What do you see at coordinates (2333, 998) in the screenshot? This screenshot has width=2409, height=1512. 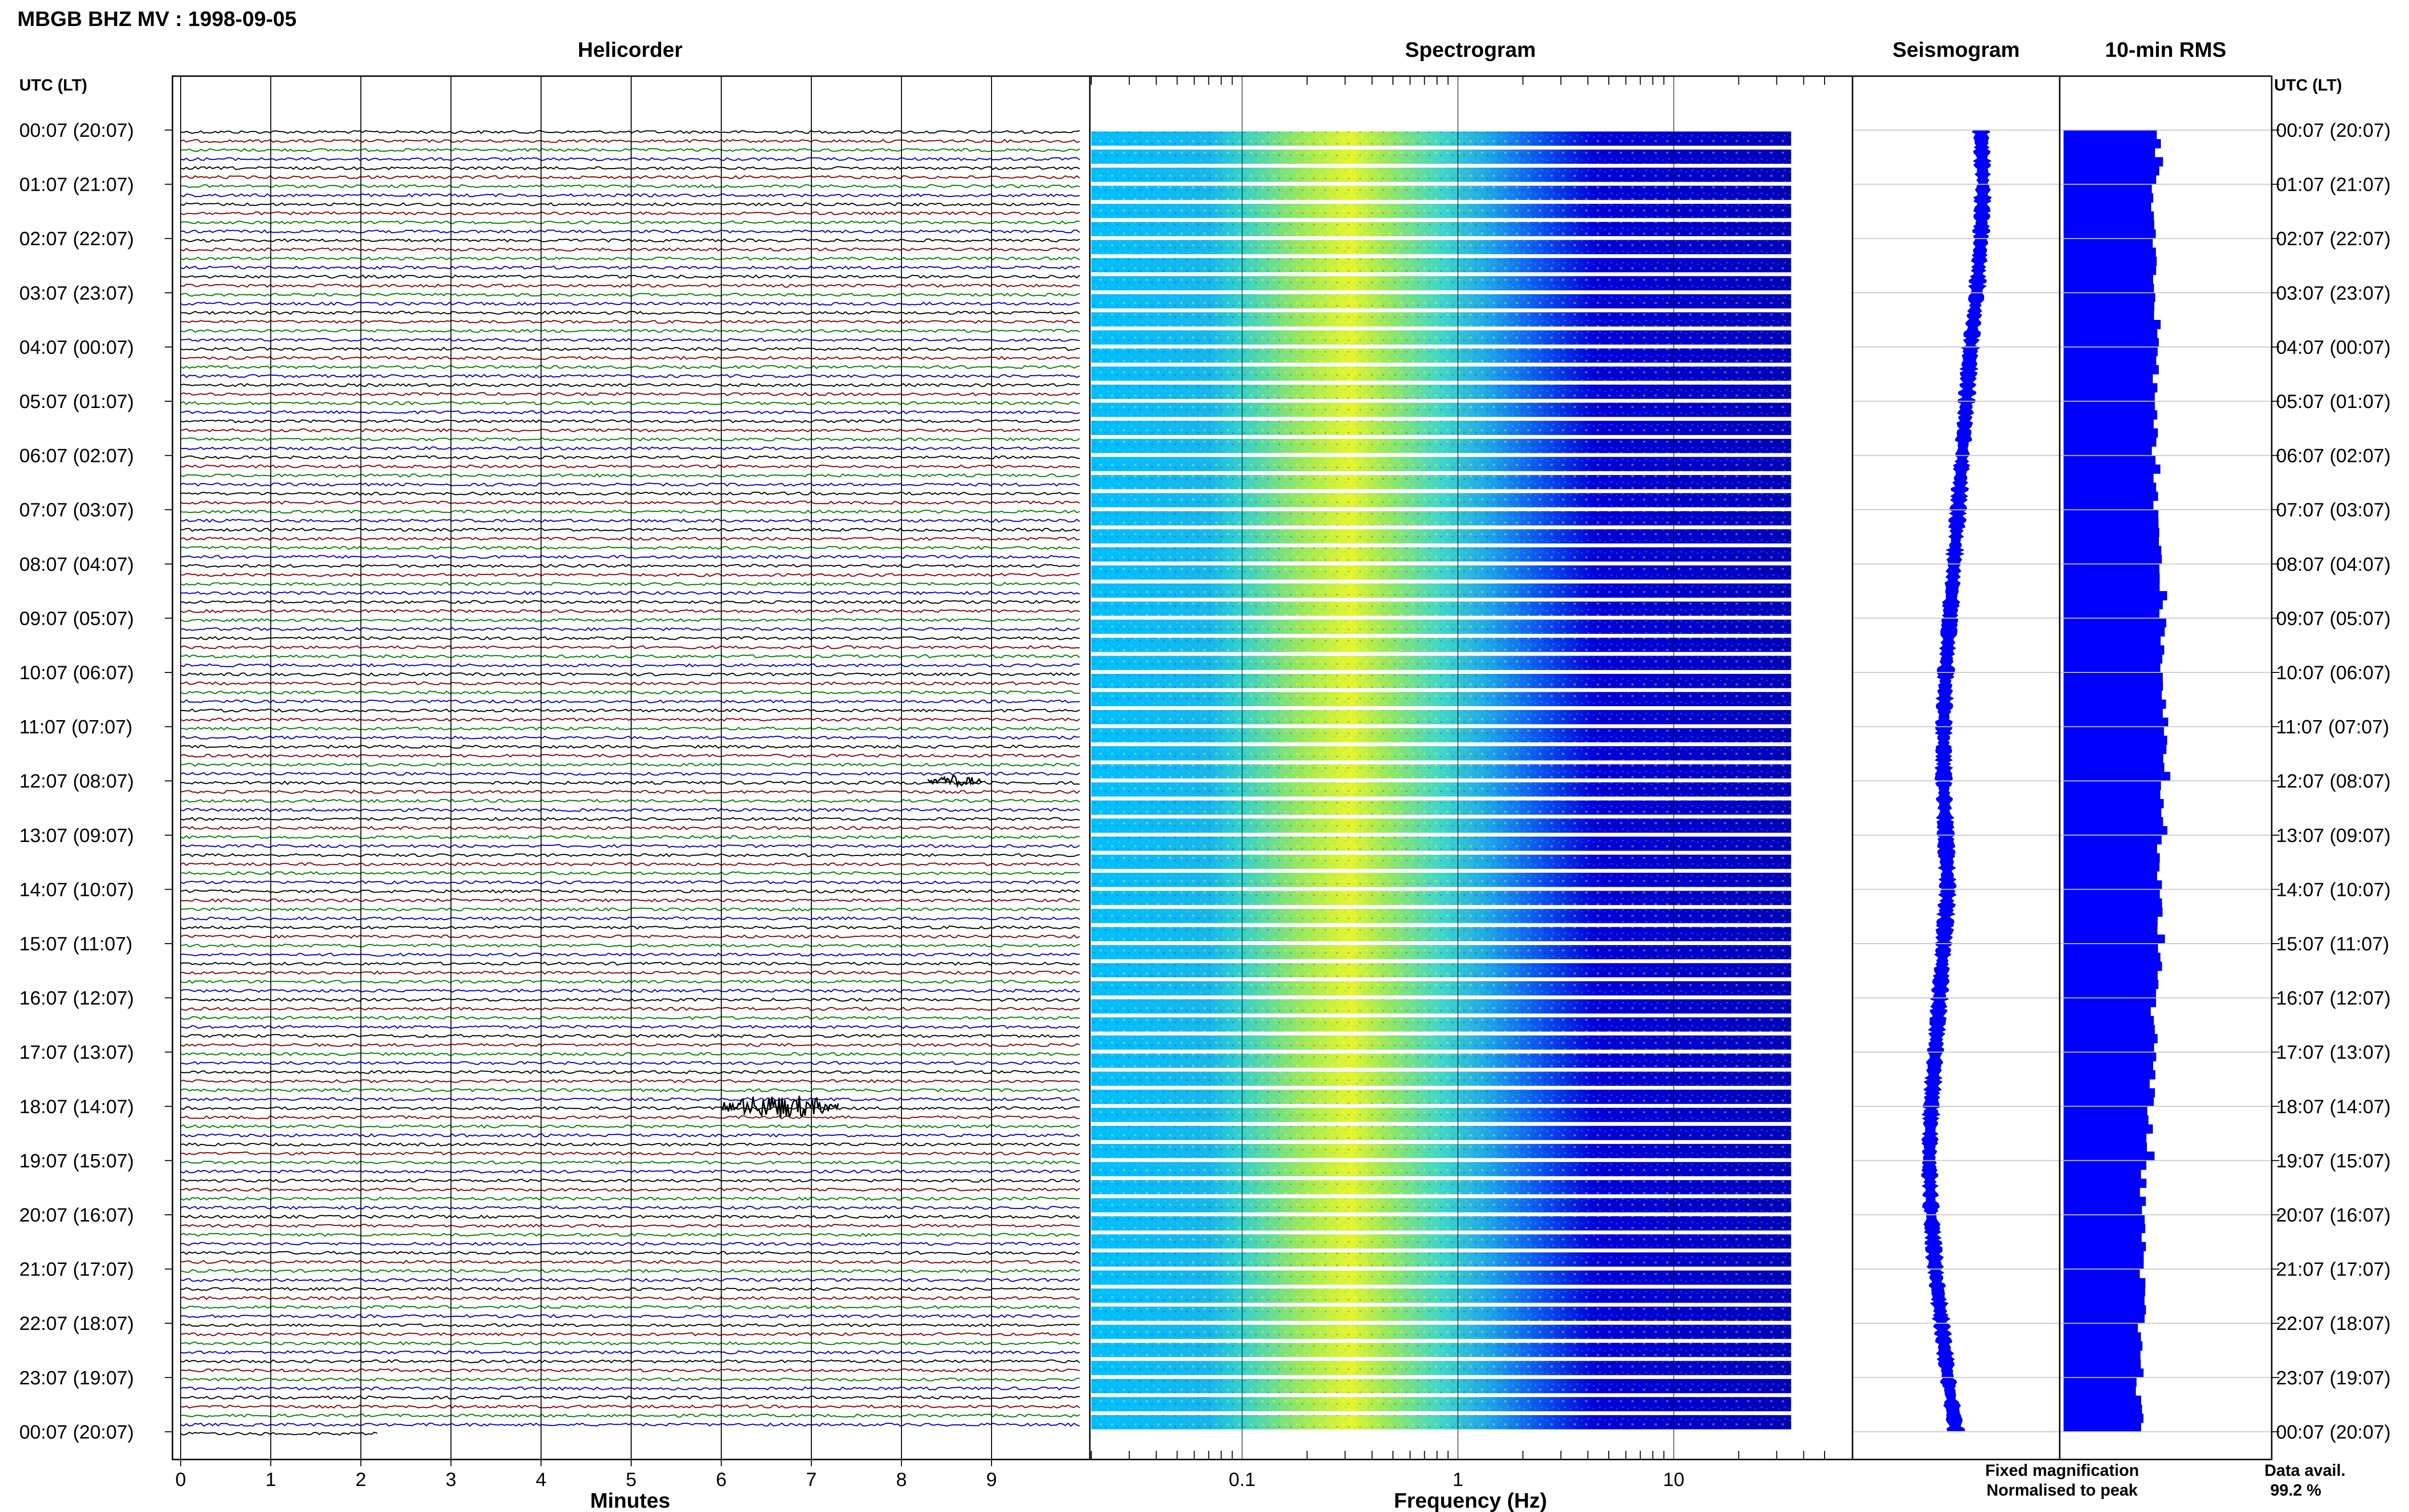 I see `time-label-right: 16:07 (12:07)` at bounding box center [2333, 998].